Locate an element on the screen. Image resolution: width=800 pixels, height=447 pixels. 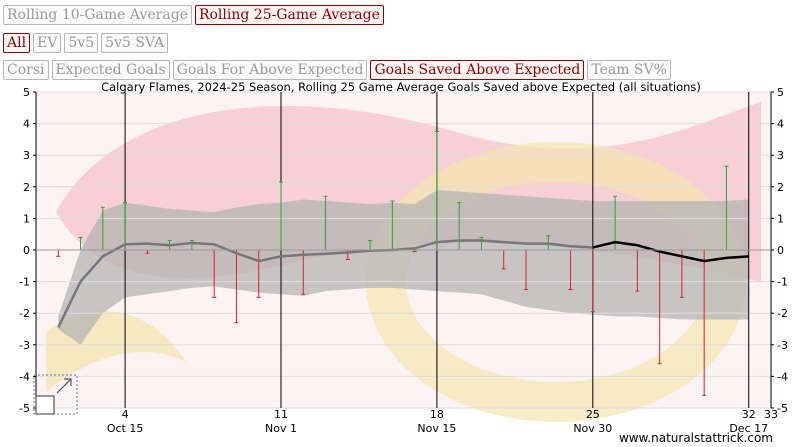
y-tick-label-right: 5 is located at coordinates (780, 92).